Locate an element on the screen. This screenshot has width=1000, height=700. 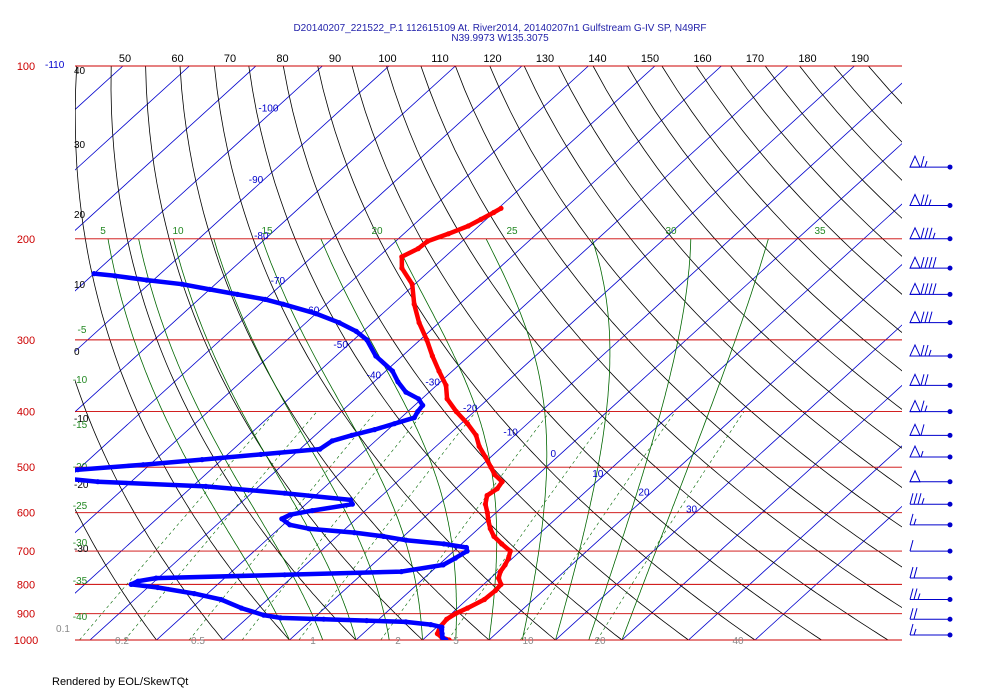
mixing-ratio-label: 0.1 is located at coordinates (63, 629).